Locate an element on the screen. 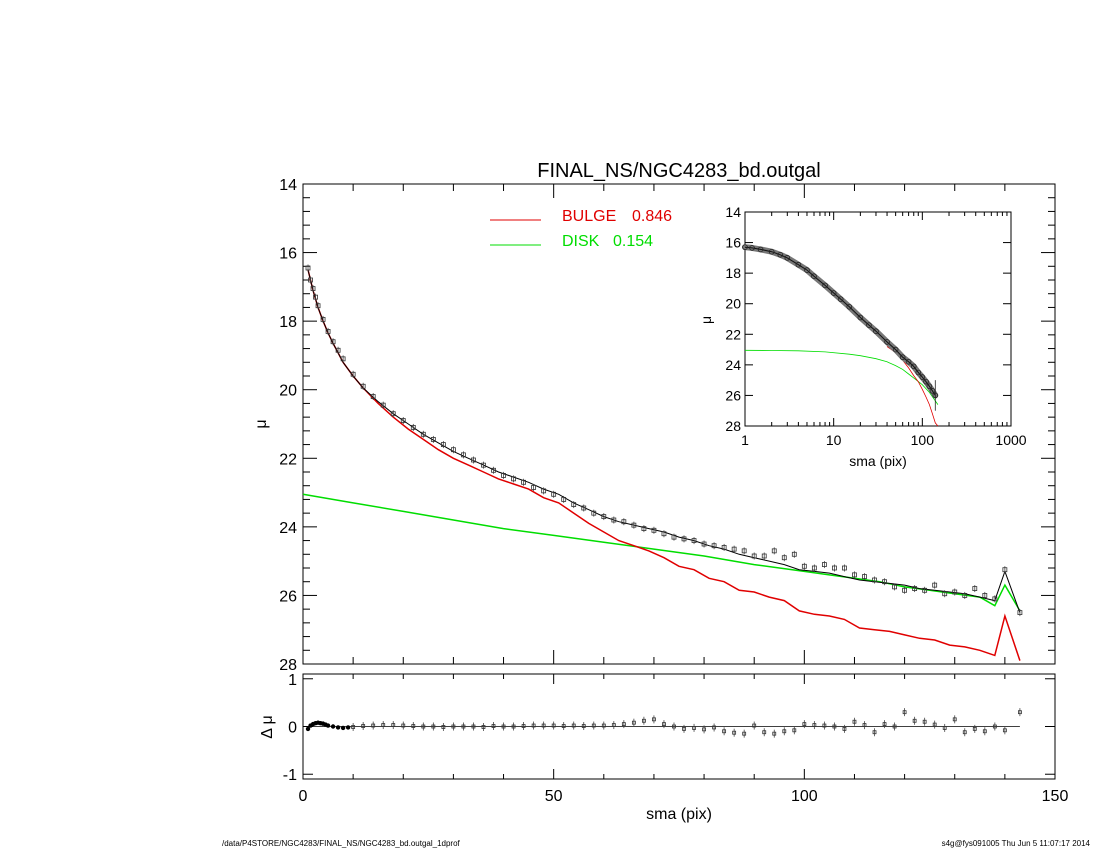 The height and width of the screenshot is (850, 1100). residual-y-tick-label: 0 is located at coordinates (292, 728).